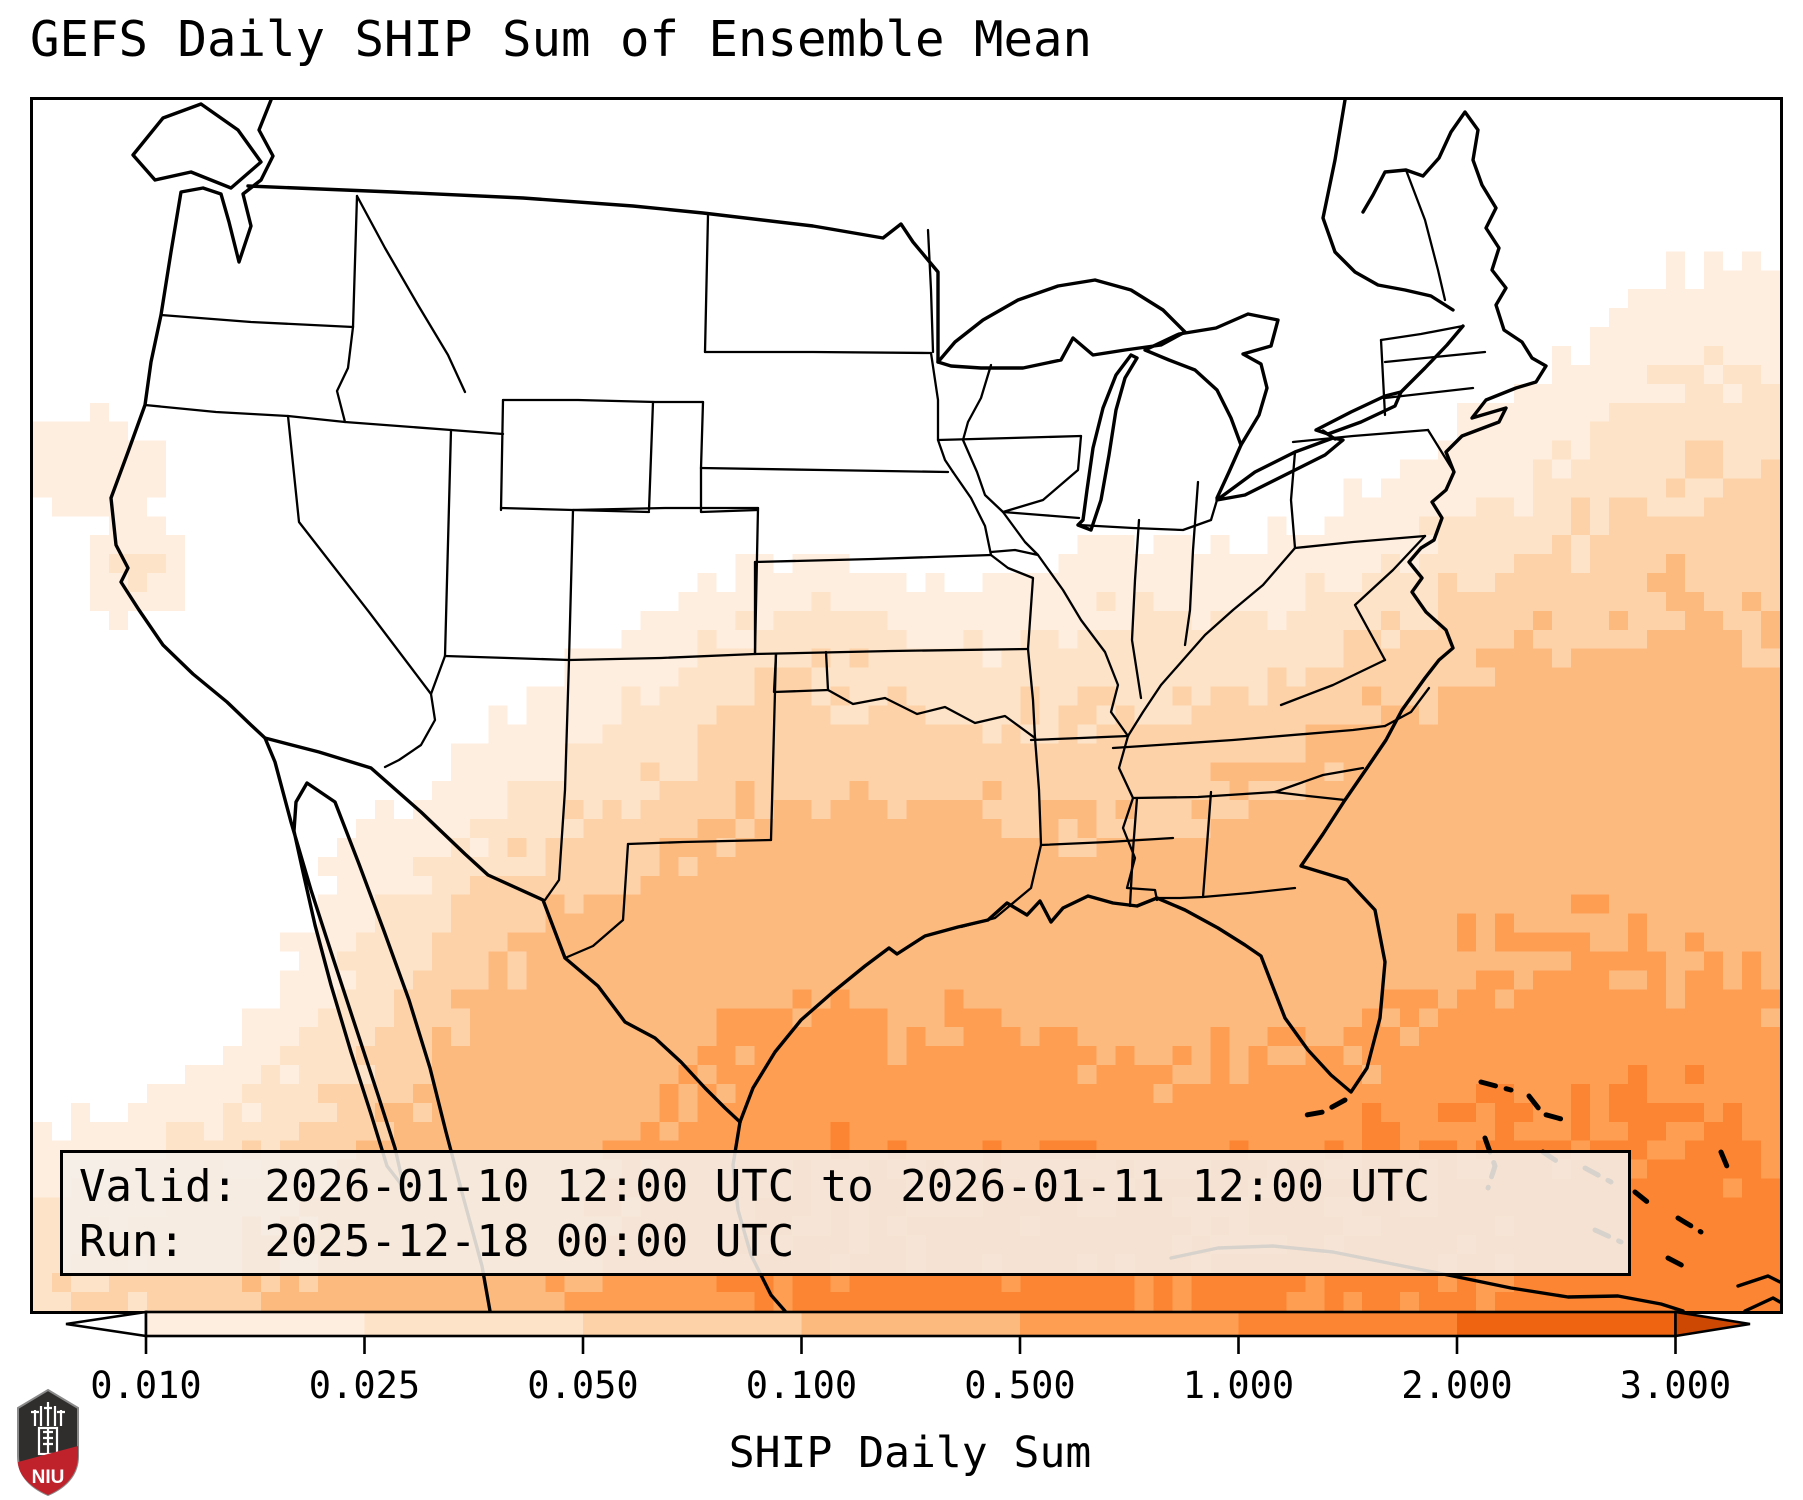 The height and width of the screenshot is (1500, 1803). Describe the element at coordinates (908, 1358) in the screenshot. I see `colorbar-svg: 0.010 0.025 0.050 0.100 0.500 1.000 2.000 3.000` at that location.